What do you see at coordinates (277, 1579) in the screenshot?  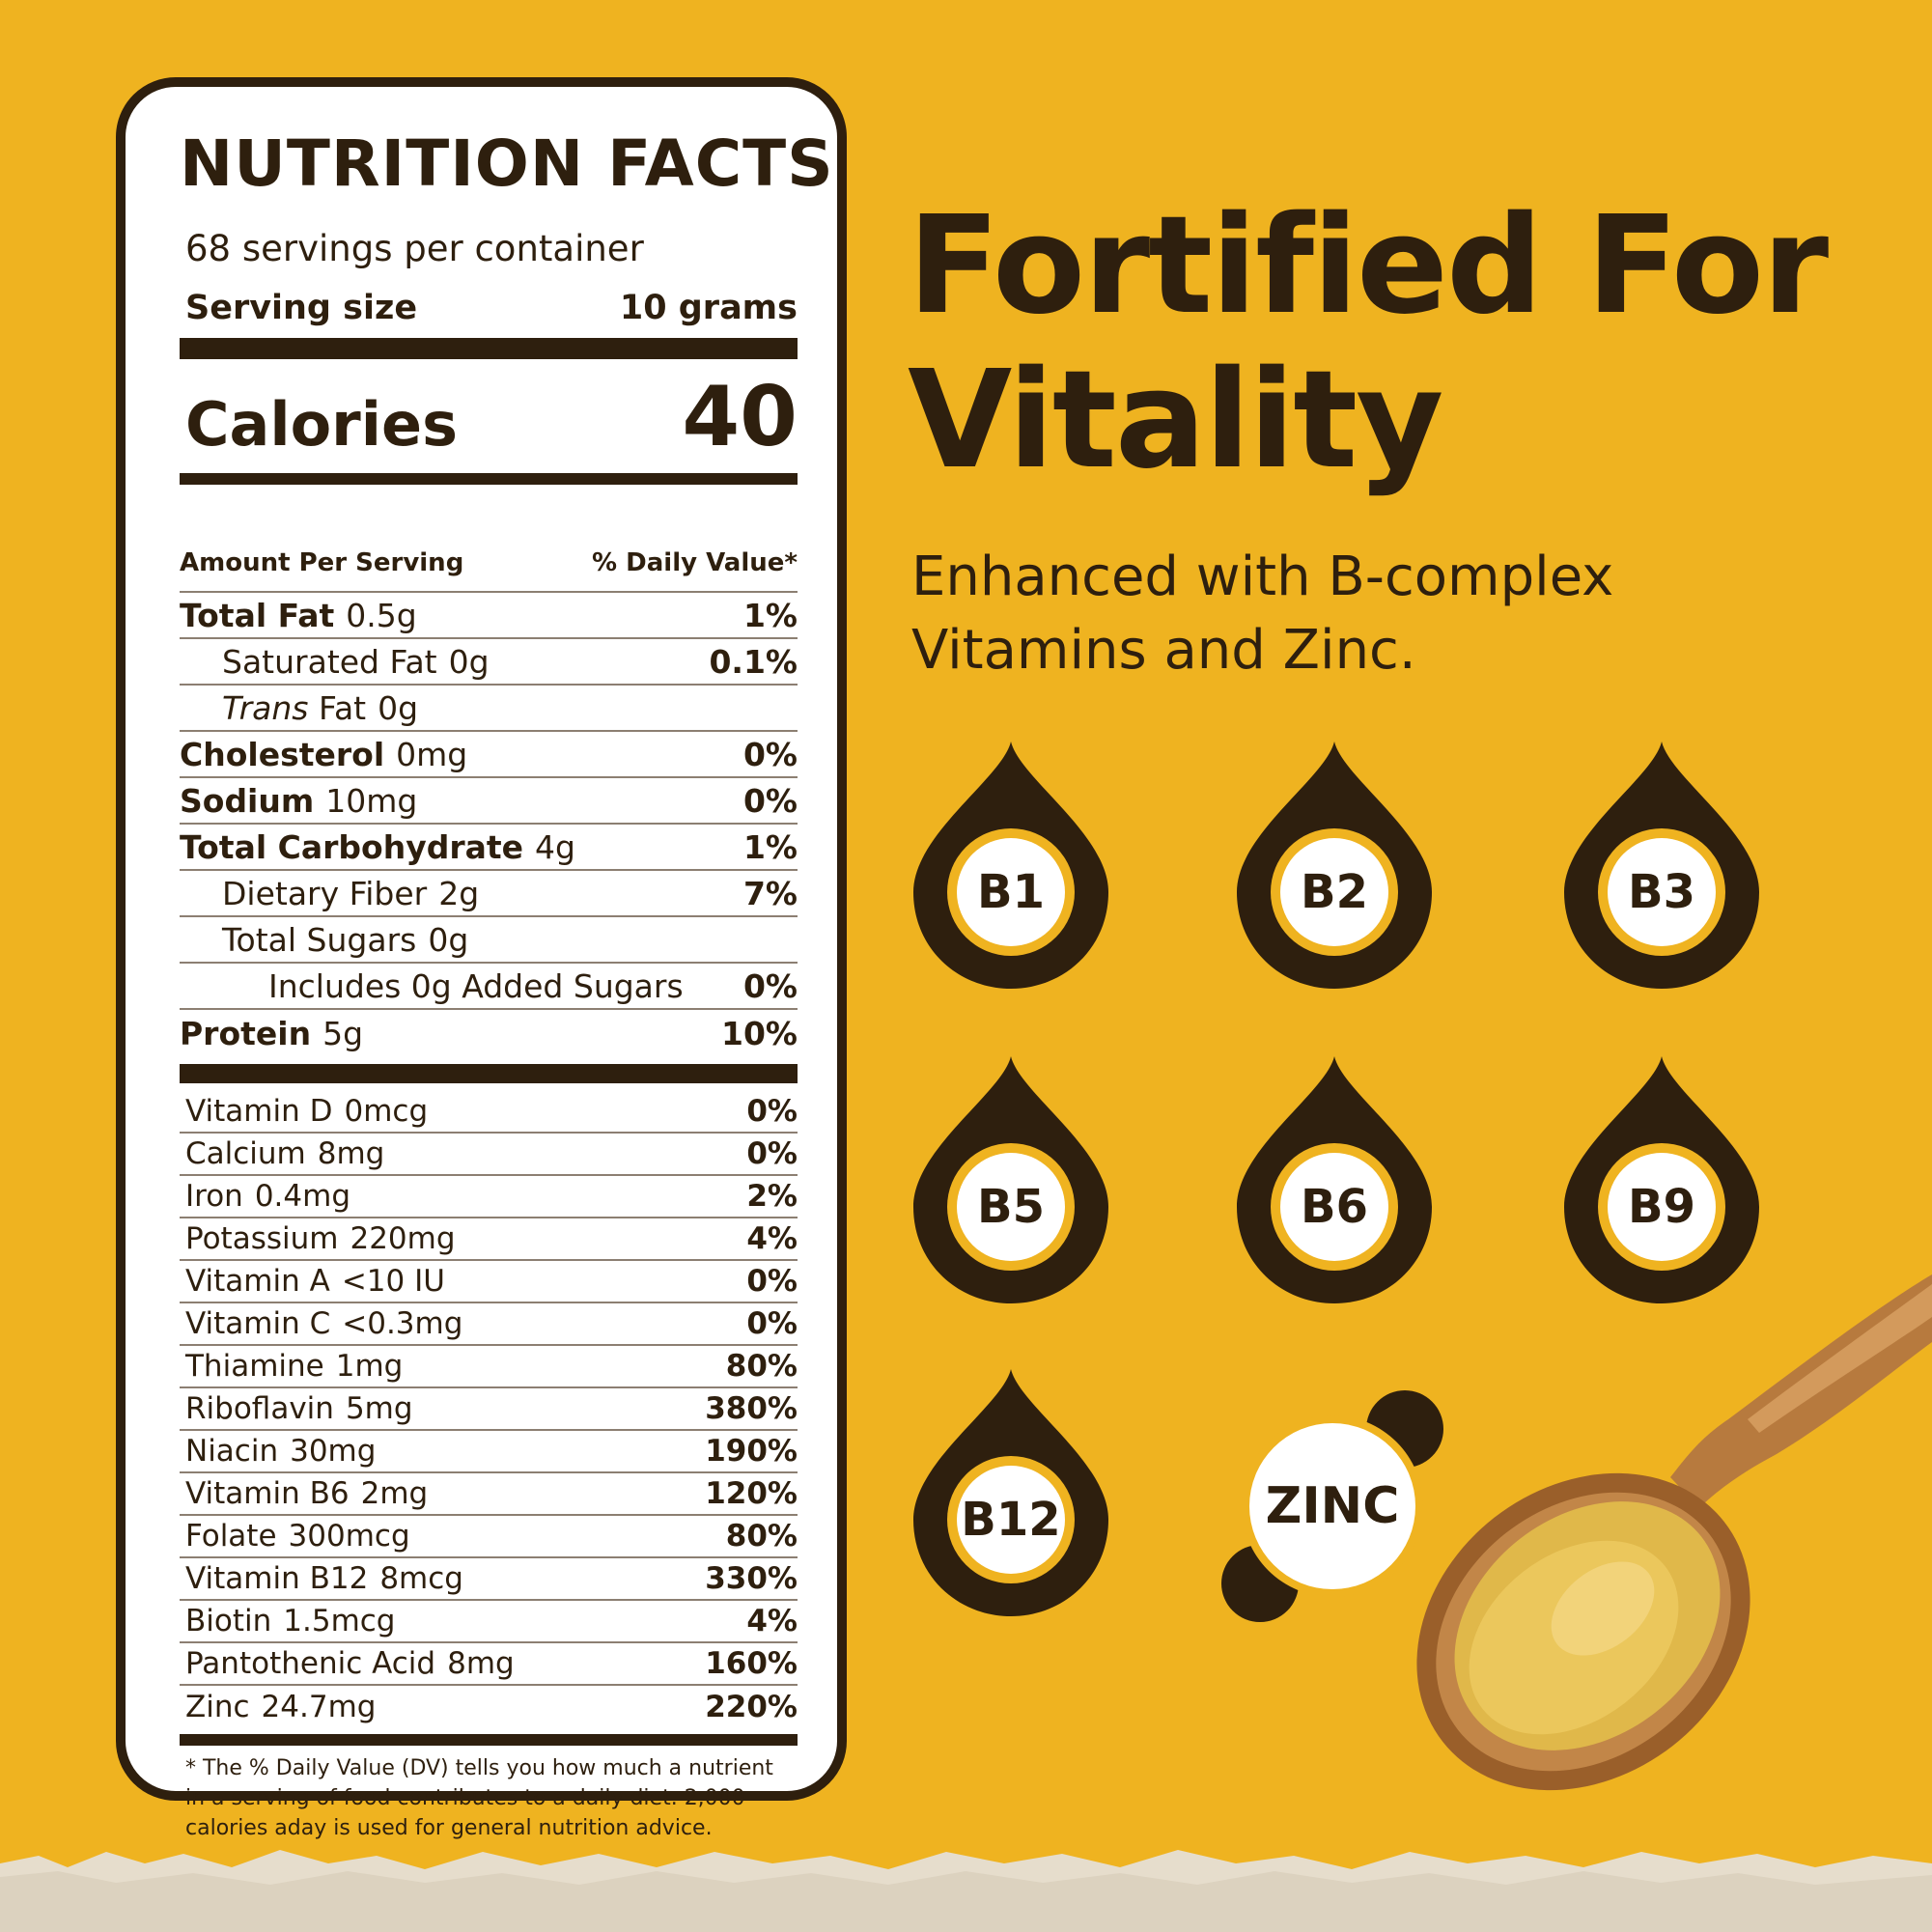 I see `vitamin-name: Vitamin B12` at bounding box center [277, 1579].